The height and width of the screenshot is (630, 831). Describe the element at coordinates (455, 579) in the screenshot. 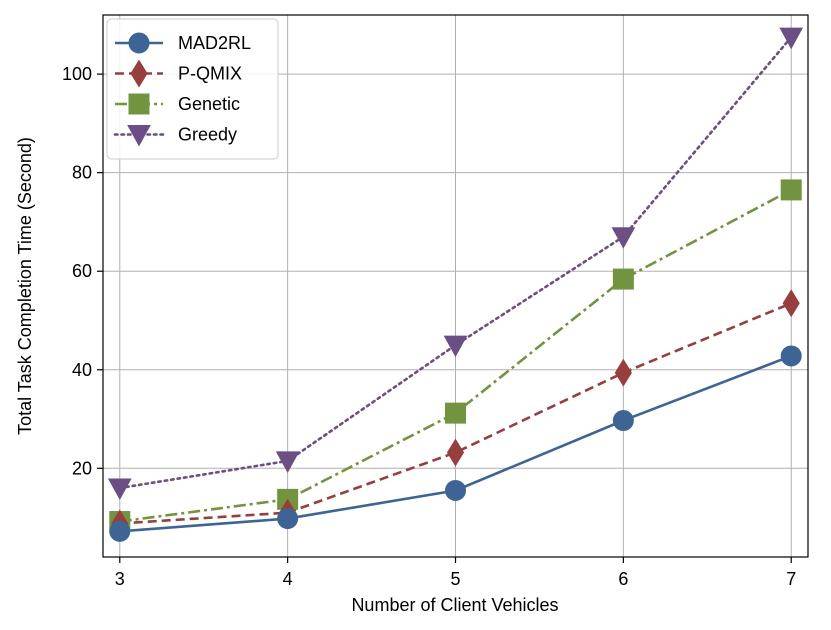

I see `x-tick-label: 5` at that location.